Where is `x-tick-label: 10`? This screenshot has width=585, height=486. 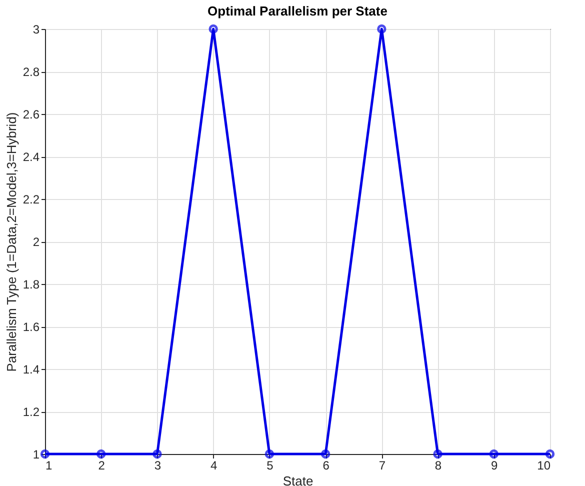
x-tick-label: 10 is located at coordinates (544, 465).